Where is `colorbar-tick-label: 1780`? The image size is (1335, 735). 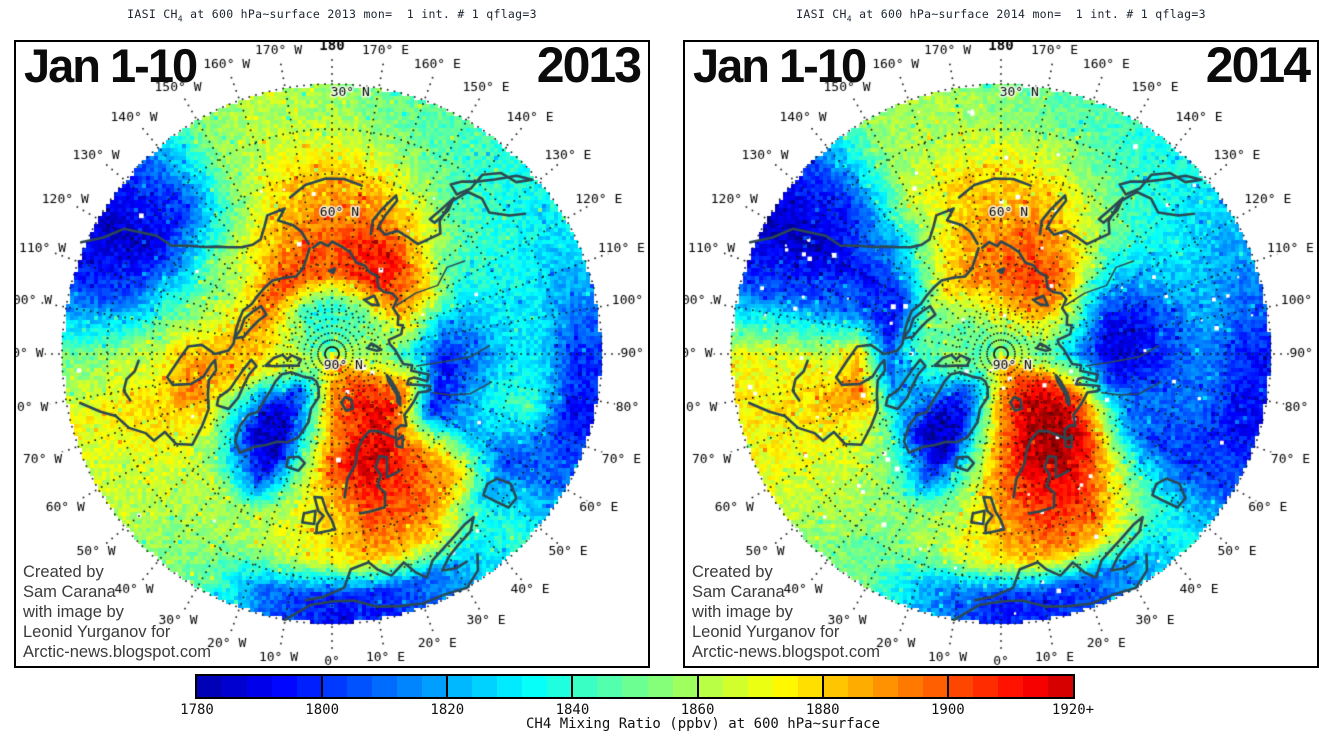 colorbar-tick-label: 1780 is located at coordinates (197, 710).